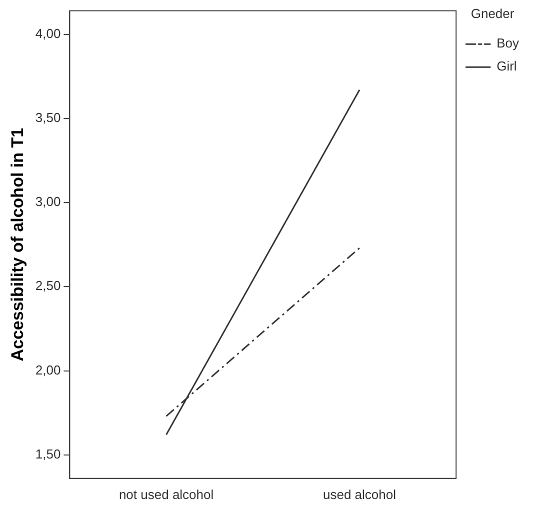 This screenshot has height=510, width=533. I want to click on x-tick-label: not used alcohol, so click(166, 494).